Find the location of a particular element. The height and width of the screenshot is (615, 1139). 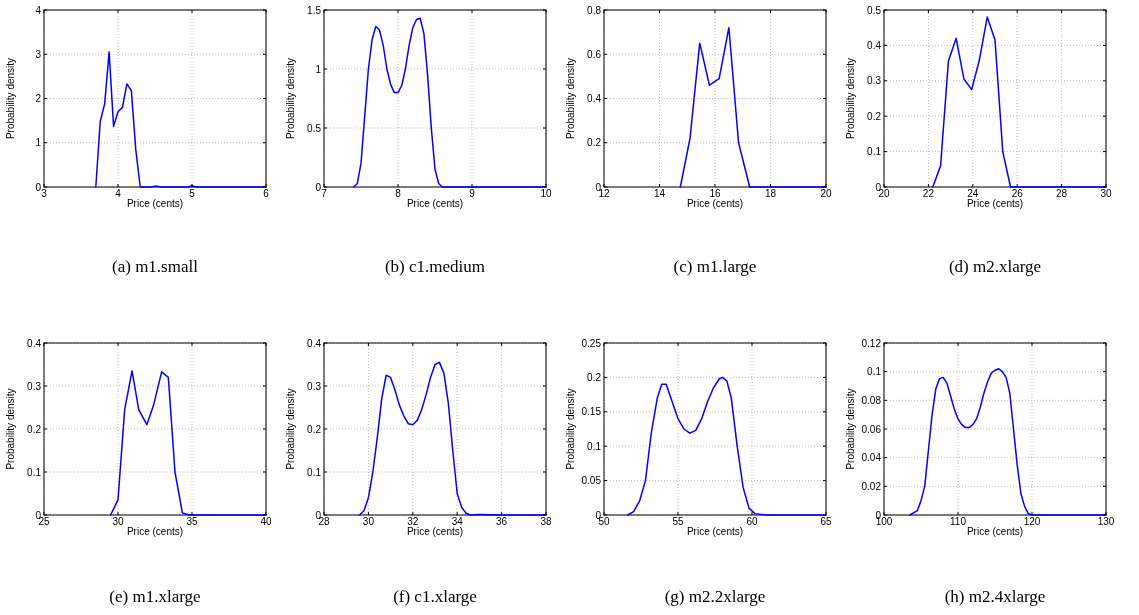

x-tick-label: 34 is located at coordinates (457, 521).